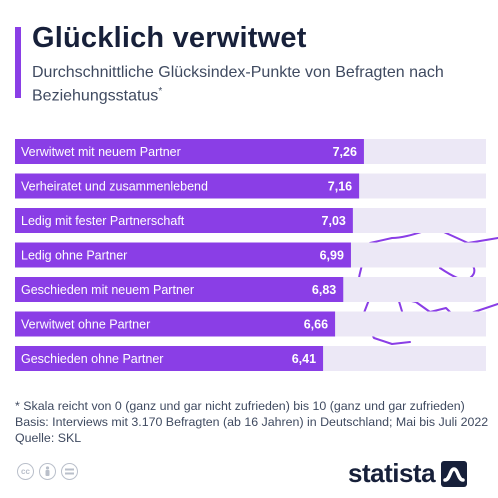 The width and height of the screenshot is (498, 498). What do you see at coordinates (18, 62) in the screenshot?
I see `title-accent-bar` at bounding box center [18, 62].